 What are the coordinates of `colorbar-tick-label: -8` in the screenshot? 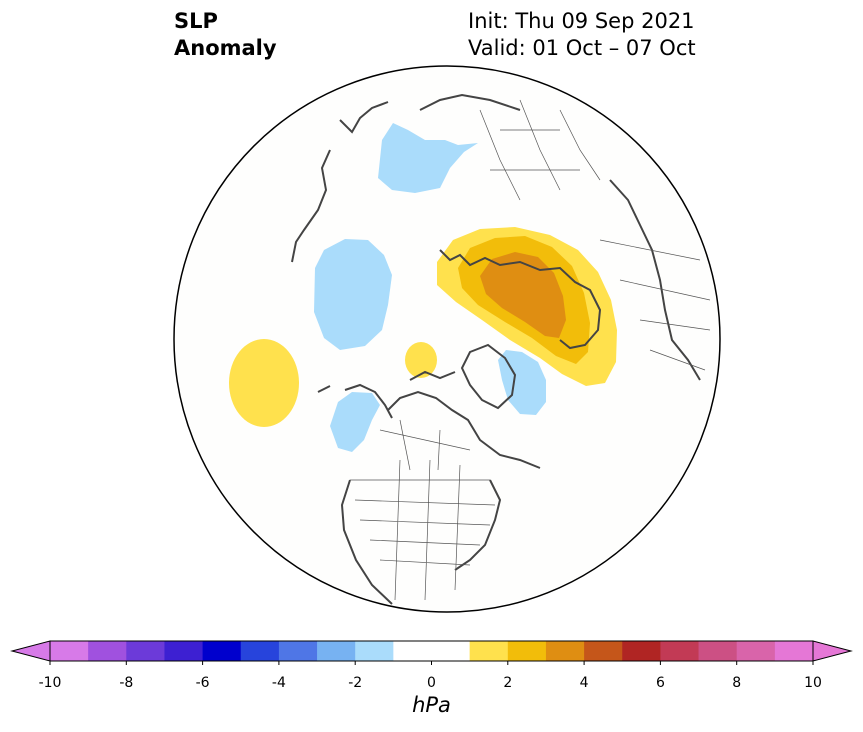 It's located at (126, 682).